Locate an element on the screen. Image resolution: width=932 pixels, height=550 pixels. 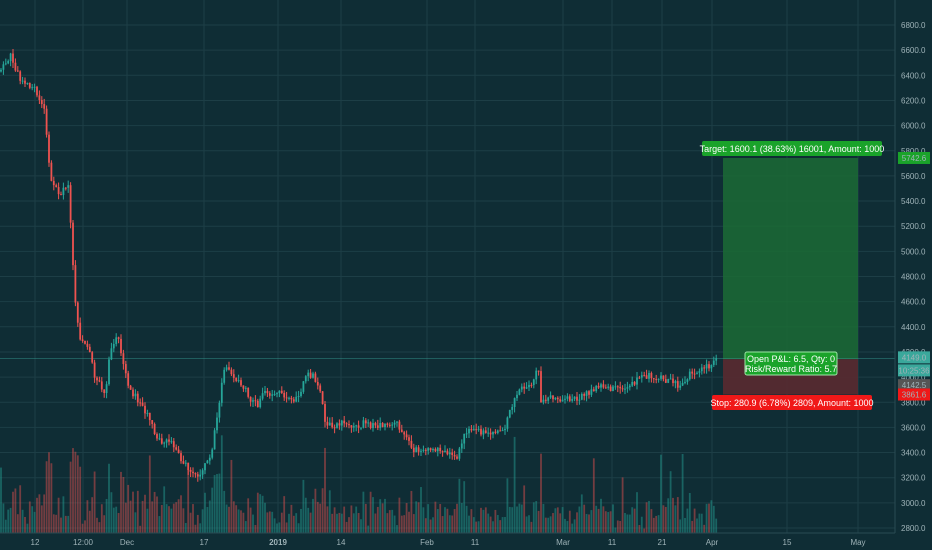
time-tick-label: 17 is located at coordinates (204, 542).